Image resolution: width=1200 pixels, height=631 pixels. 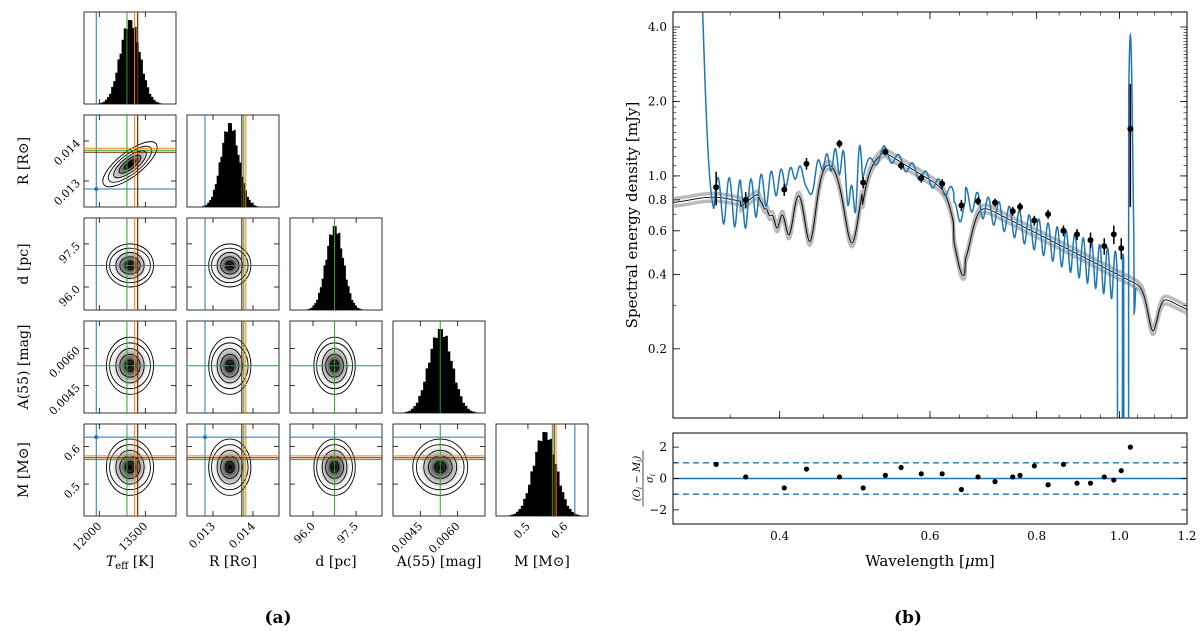 I want to click on den-sub: i, so click(x=653, y=475).